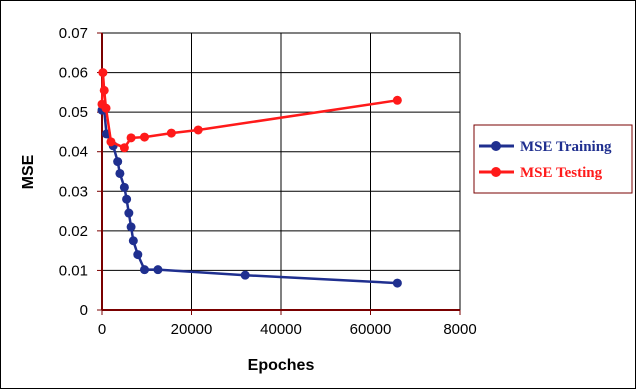 The height and width of the screenshot is (389, 636). What do you see at coordinates (249, 110) in the screenshot?
I see `series-mse-testing` at bounding box center [249, 110].